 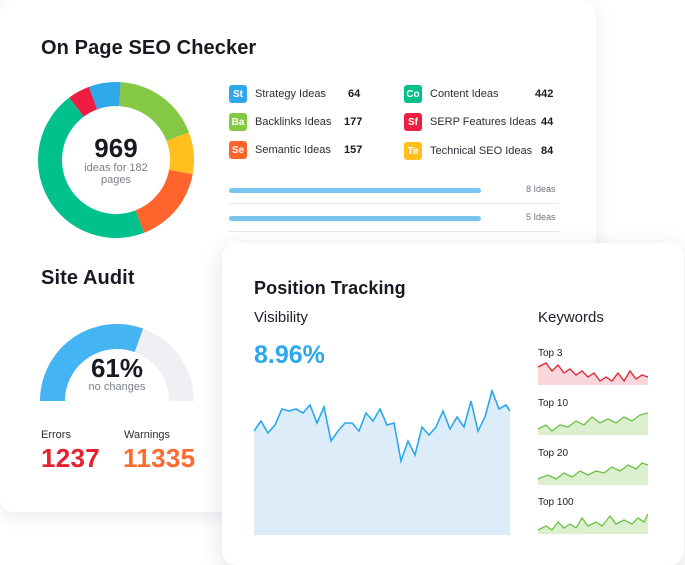 I want to click on visibility-chart, so click(x=382, y=461).